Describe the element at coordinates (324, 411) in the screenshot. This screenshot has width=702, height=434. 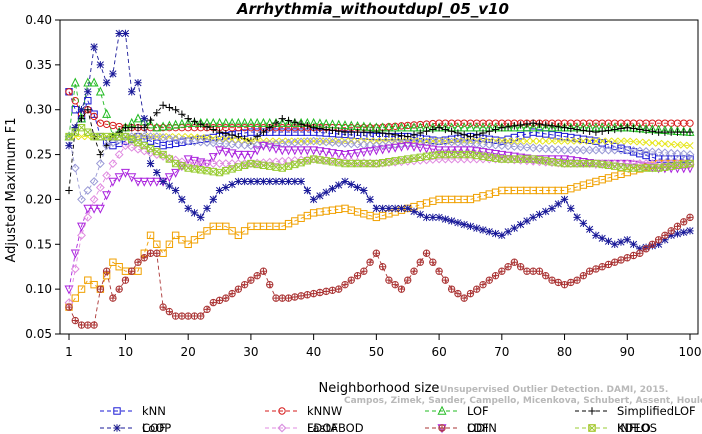
I see `legend-label: kNNW` at that location.